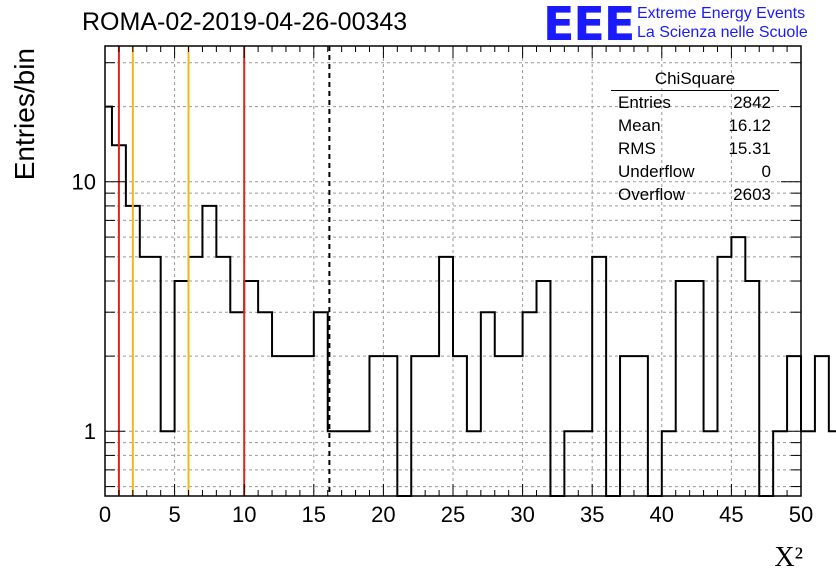 This screenshot has height=572, width=836. I want to click on x-tick-labels: 0 5 10 15 20 25 30 35 40 45 50, so click(456, 514).